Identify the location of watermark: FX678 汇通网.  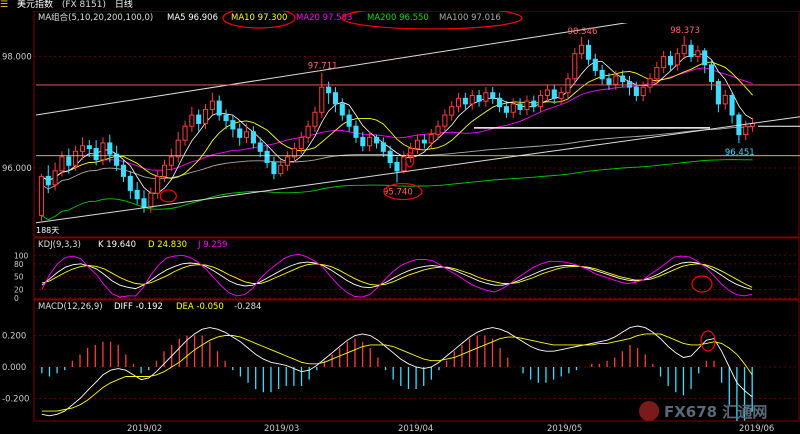
(703, 411).